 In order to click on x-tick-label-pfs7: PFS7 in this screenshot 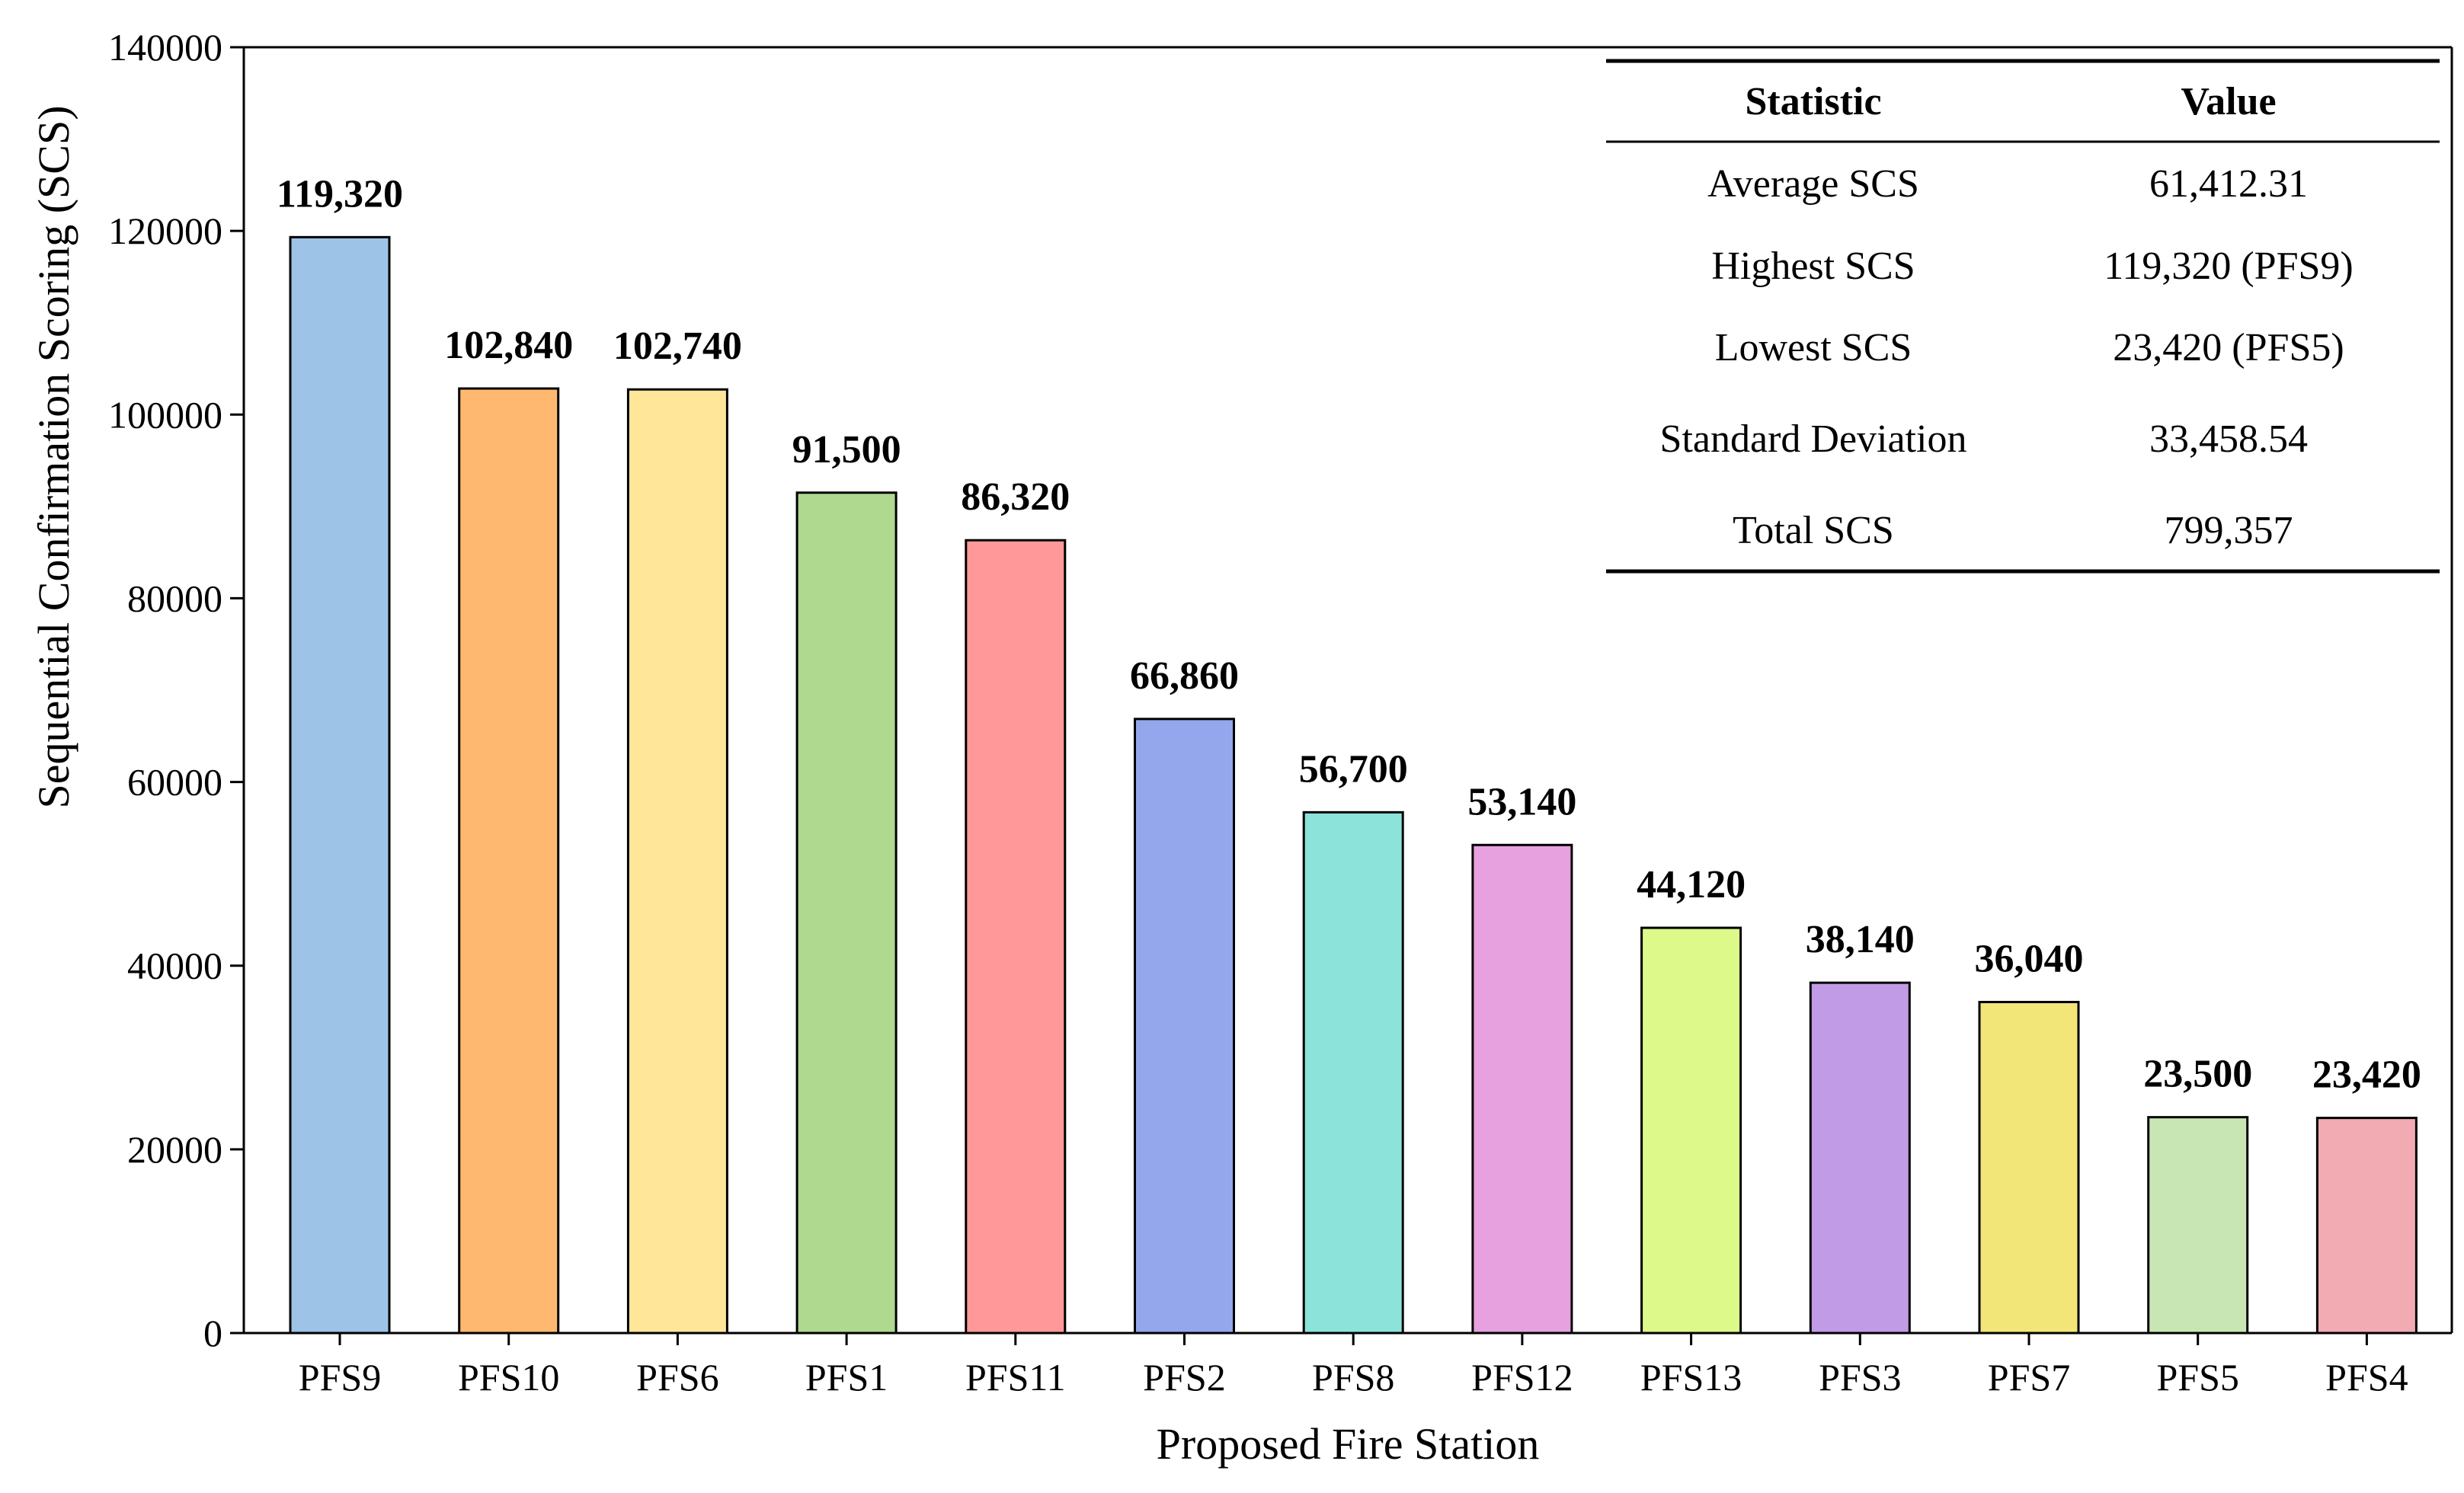, I will do `click(2029, 1377)`.